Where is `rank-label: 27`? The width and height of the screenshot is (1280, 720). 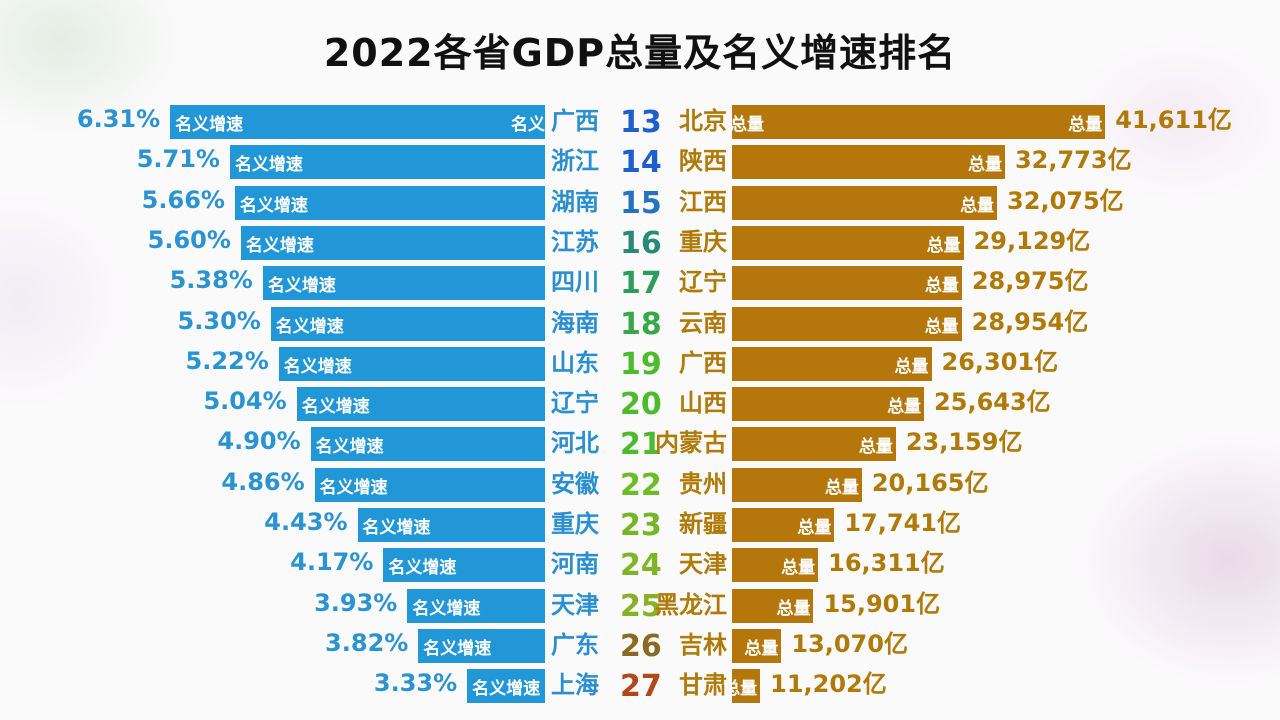
rank-label: 27 is located at coordinates (641, 687).